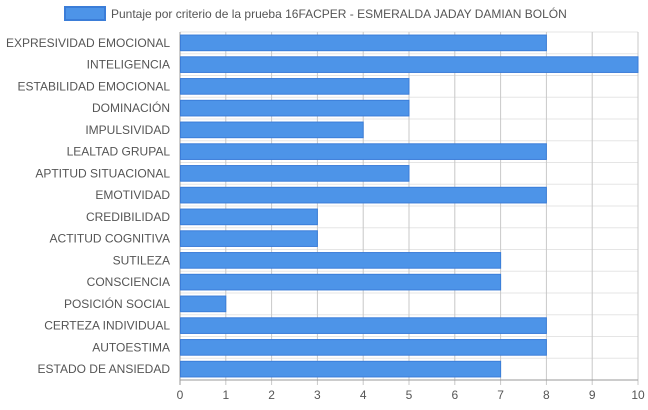 This screenshot has width=648, height=410. Describe the element at coordinates (128, 217) in the screenshot. I see `category-label: CREDIBILIDAD` at that location.